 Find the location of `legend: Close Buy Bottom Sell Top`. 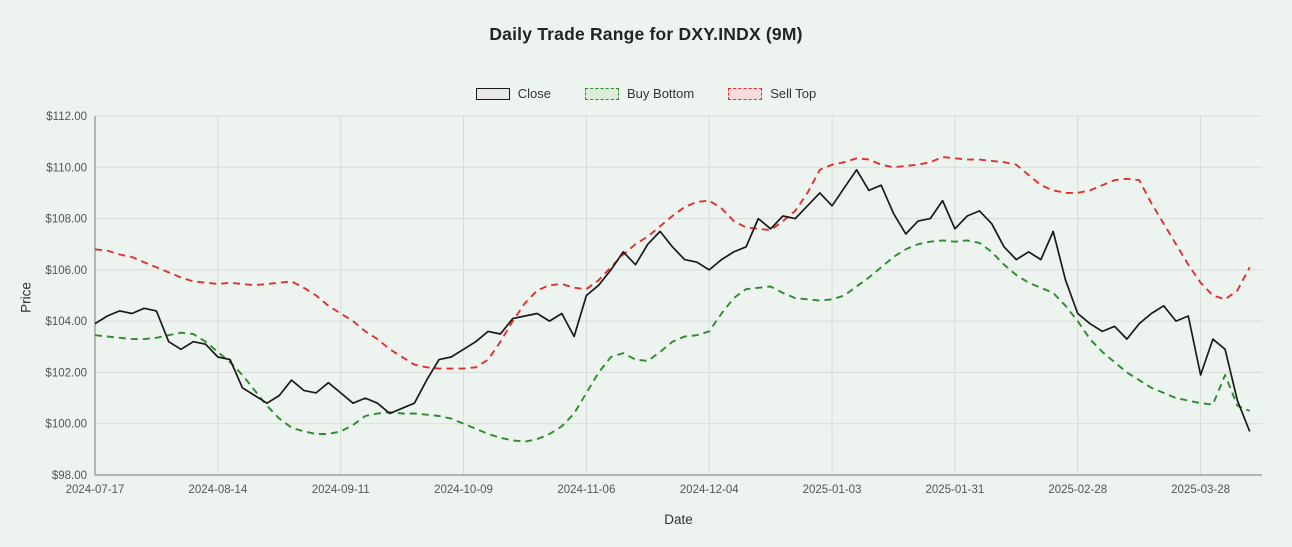

legend: Close Buy Bottom Sell Top is located at coordinates (646, 93).